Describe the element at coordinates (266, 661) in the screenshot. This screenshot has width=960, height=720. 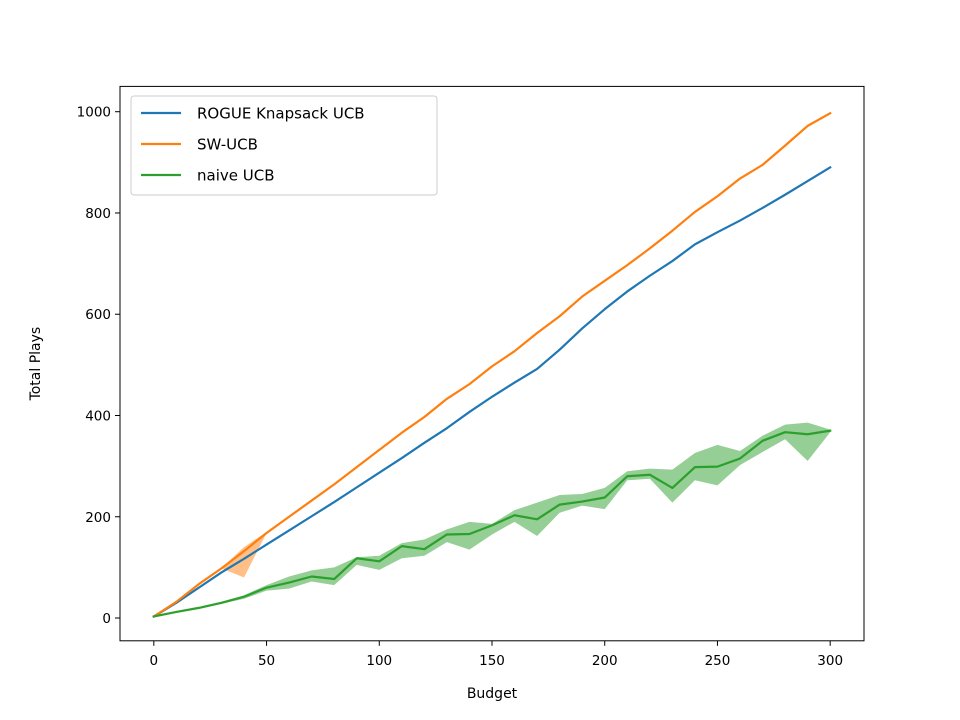
I see `x-tick-label: 50` at that location.